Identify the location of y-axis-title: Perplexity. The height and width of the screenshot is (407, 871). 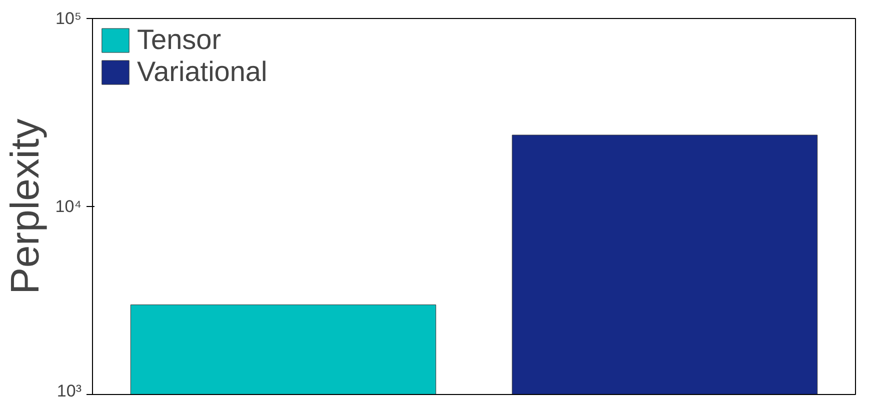
(25, 206).